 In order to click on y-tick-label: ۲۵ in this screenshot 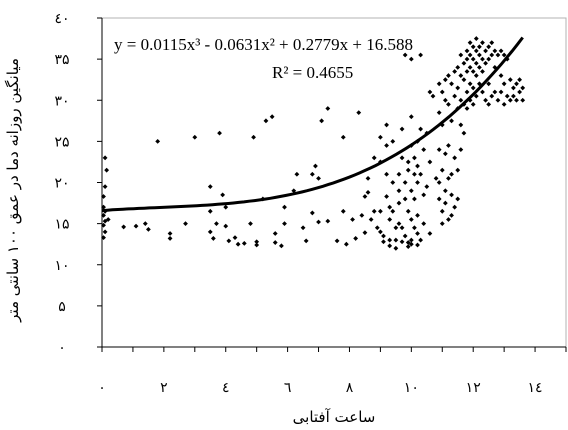, I will do `click(61, 142)`.